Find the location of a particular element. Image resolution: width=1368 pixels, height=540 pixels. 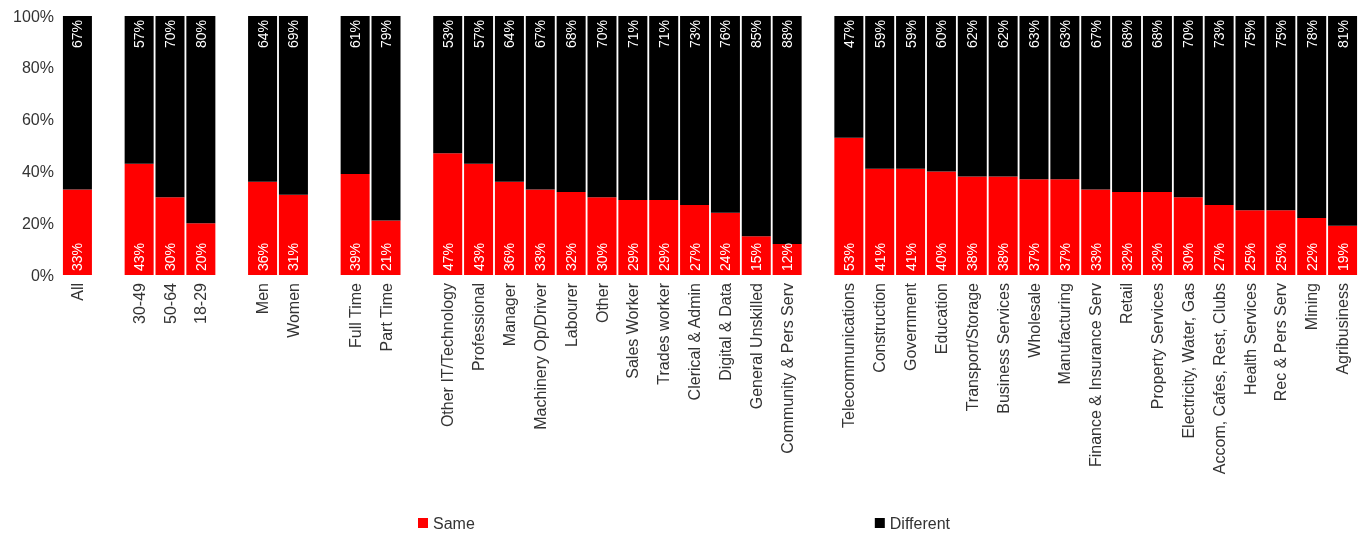

data-label: 85% is located at coordinates (756, 34).